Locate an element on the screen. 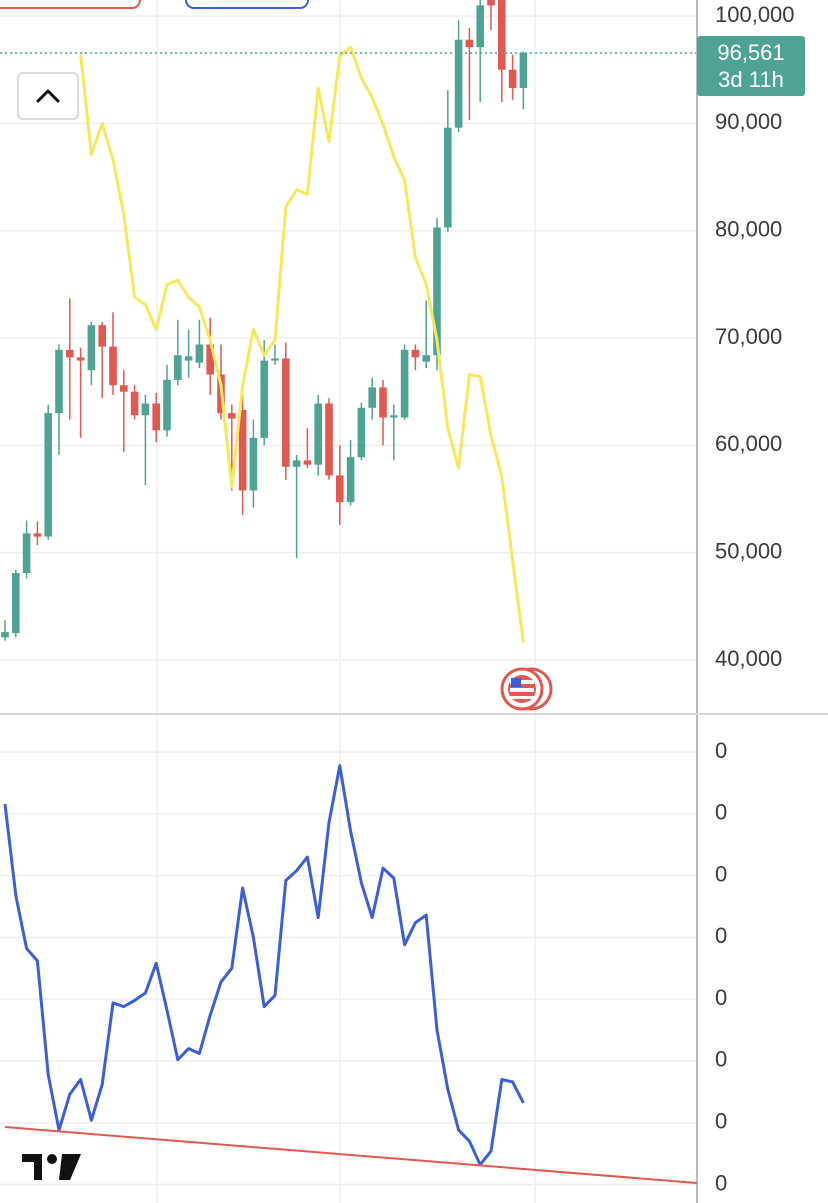 The width and height of the screenshot is (828, 1203). collapse-button is located at coordinates (48, 96).